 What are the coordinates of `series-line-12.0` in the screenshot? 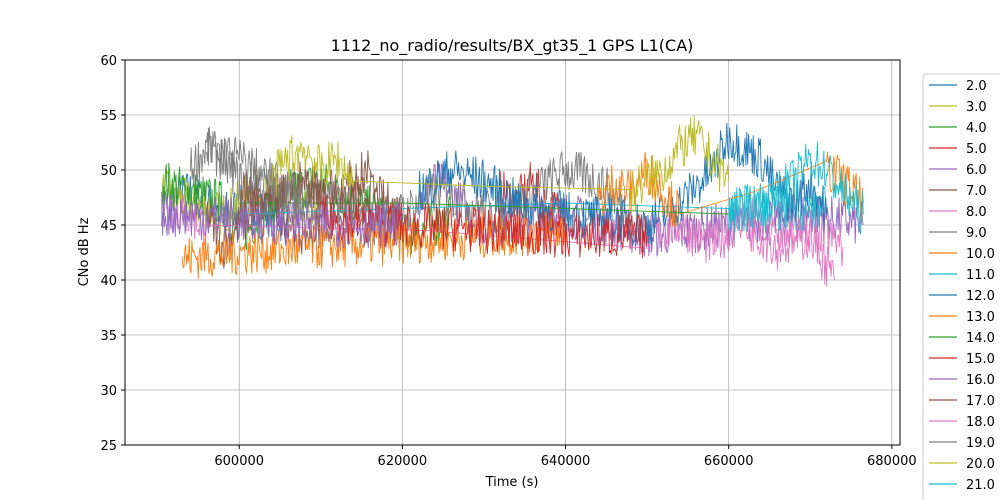 It's located at (623, 184).